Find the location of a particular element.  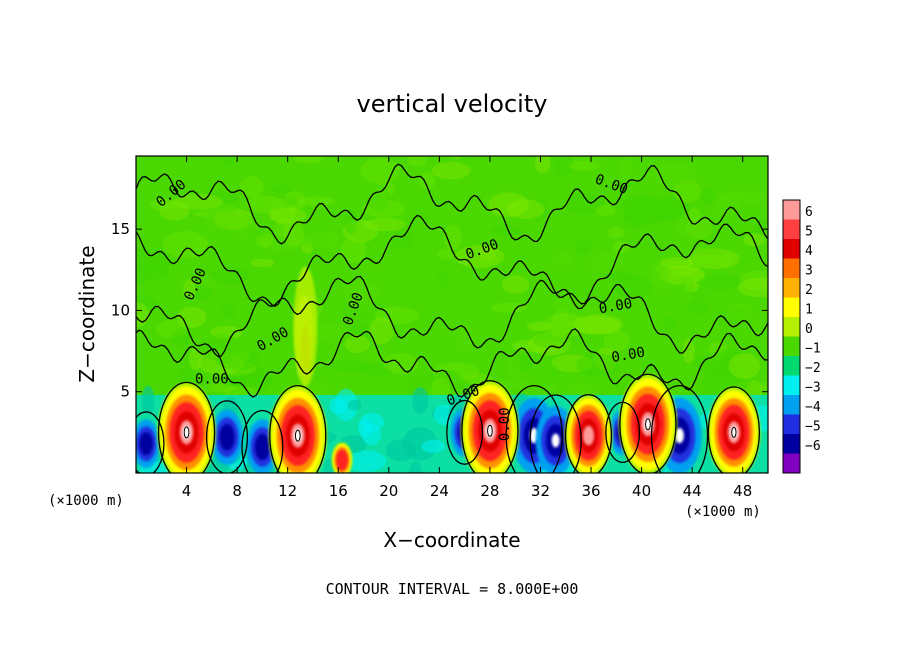

updraft-core-contour is located at coordinates (490, 430).